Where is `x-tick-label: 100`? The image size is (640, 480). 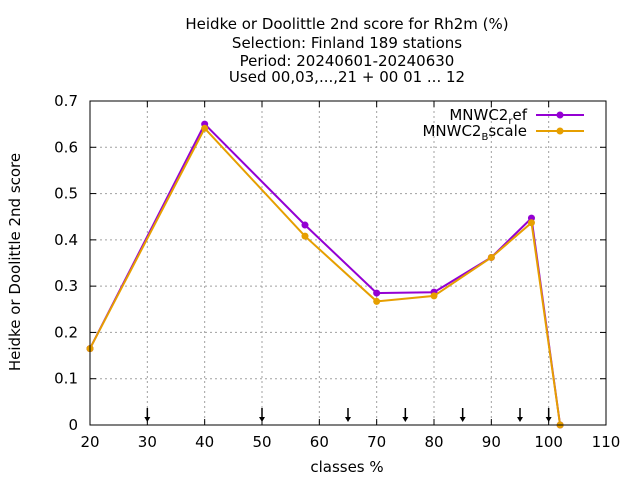 x-tick-label: 100 is located at coordinates (548, 442).